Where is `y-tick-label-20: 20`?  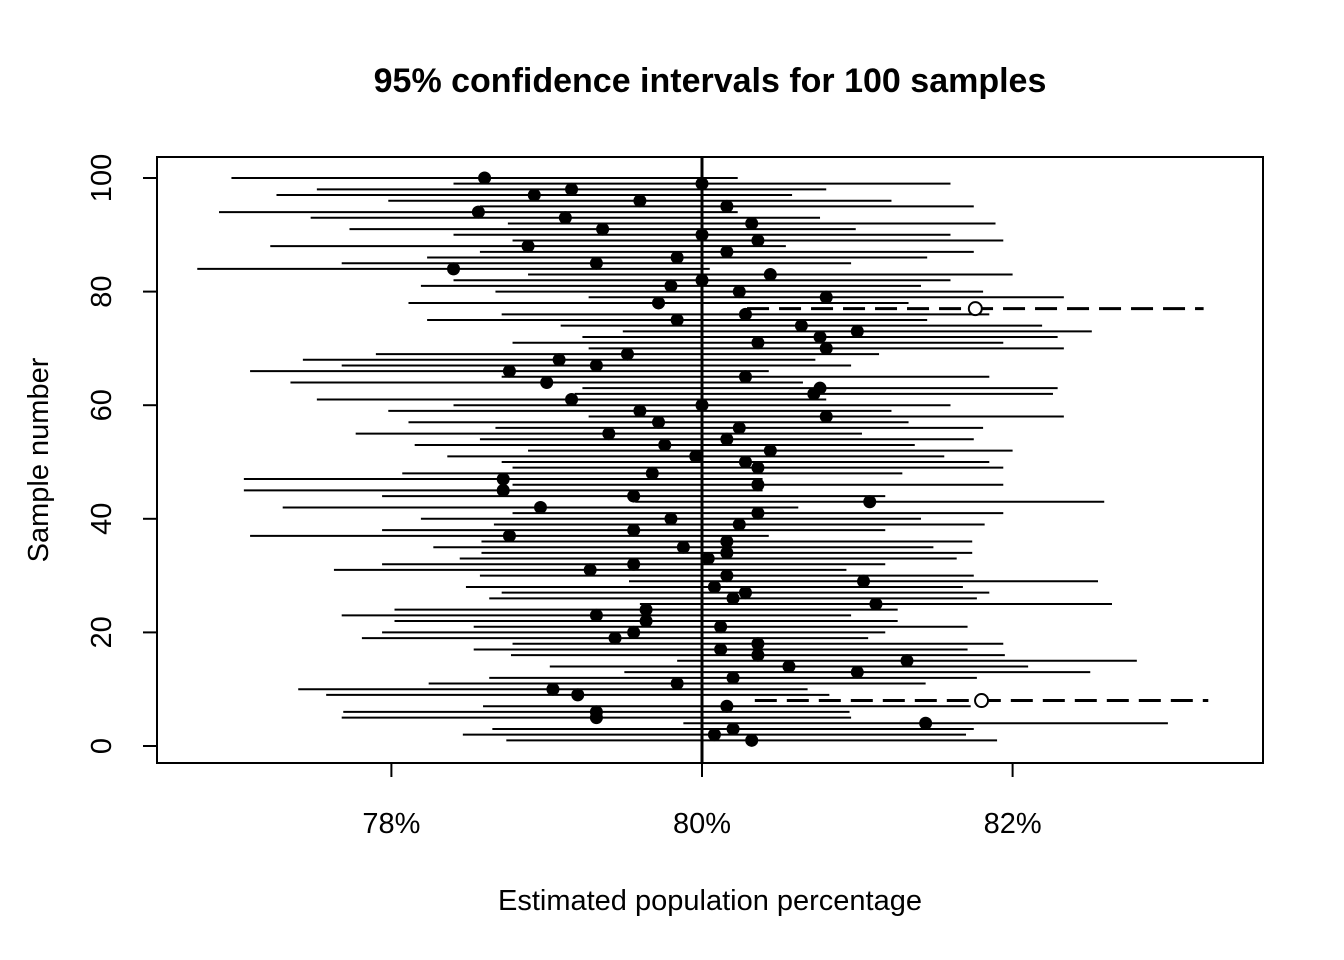
y-tick-label-20: 20 is located at coordinates (102, 632).